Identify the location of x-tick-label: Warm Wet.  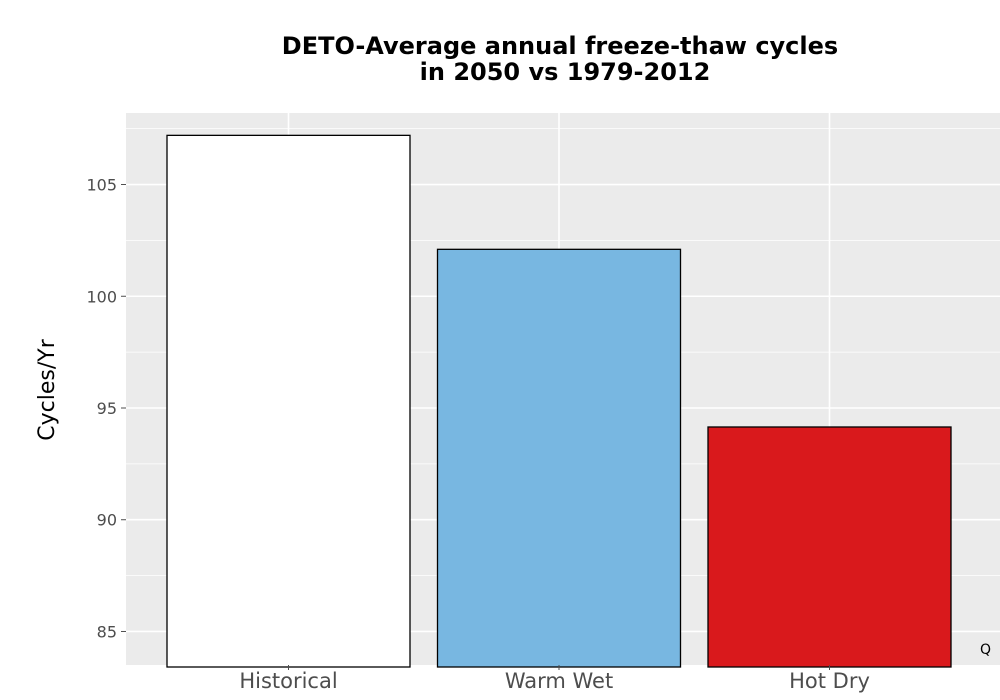
(559, 681).